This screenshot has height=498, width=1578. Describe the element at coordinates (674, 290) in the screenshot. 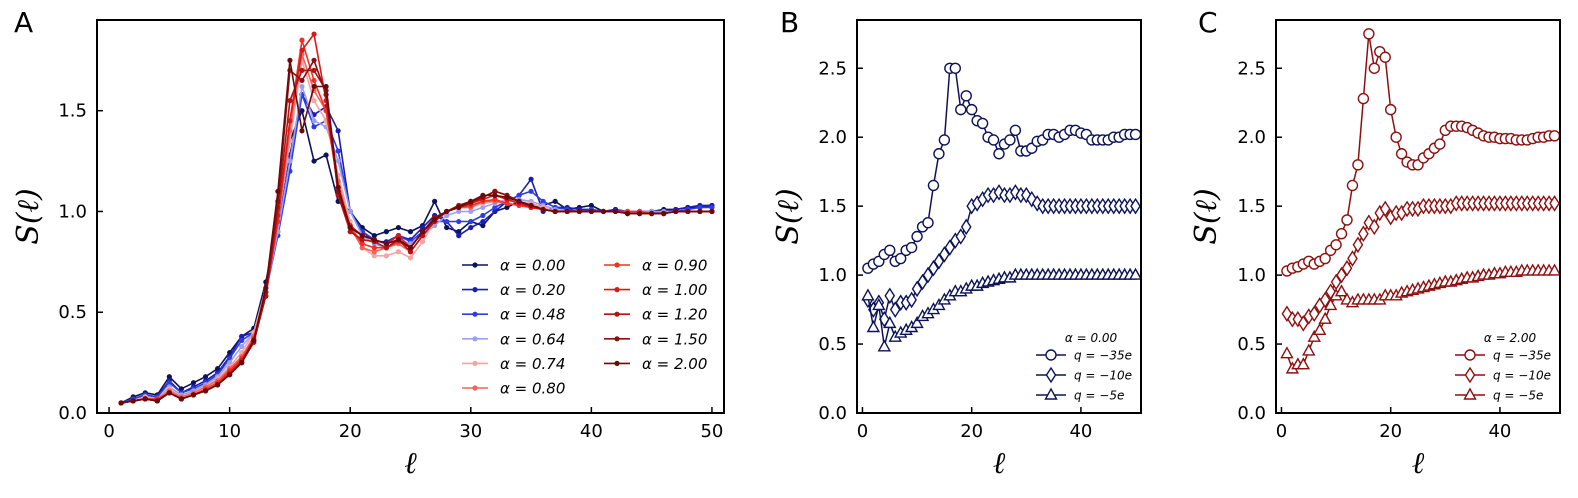

I see `legend-label: α = 1.00` at that location.